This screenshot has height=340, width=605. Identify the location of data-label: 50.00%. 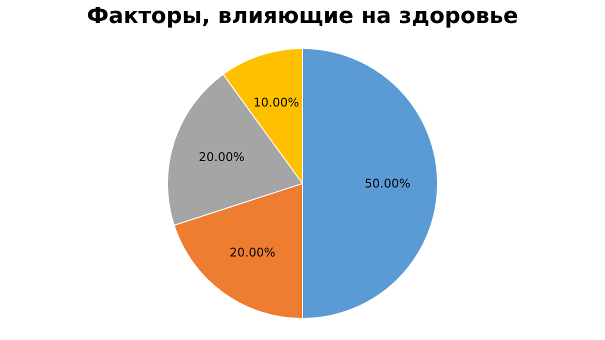
(387, 183).